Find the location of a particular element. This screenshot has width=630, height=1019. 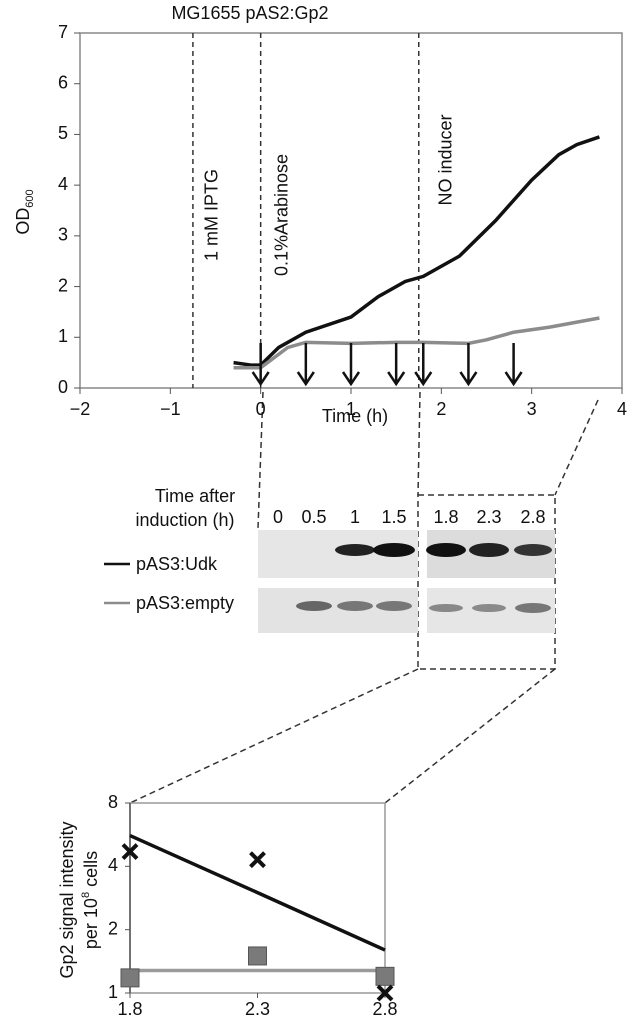

lane-label: 1.8 is located at coordinates (445, 517).